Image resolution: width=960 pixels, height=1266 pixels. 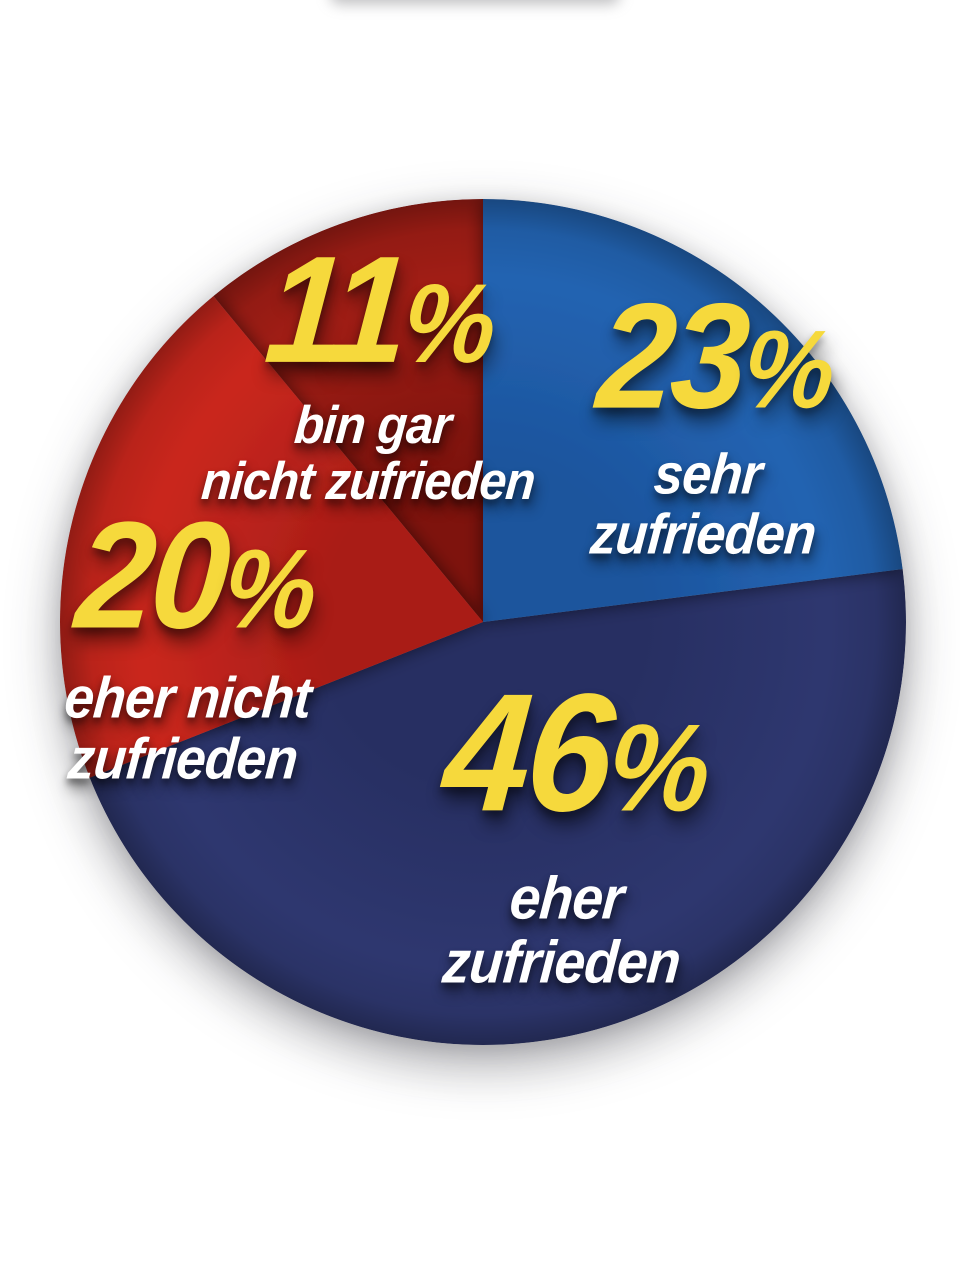 What do you see at coordinates (707, 474) in the screenshot?
I see `caption-line-1: sehr` at bounding box center [707, 474].